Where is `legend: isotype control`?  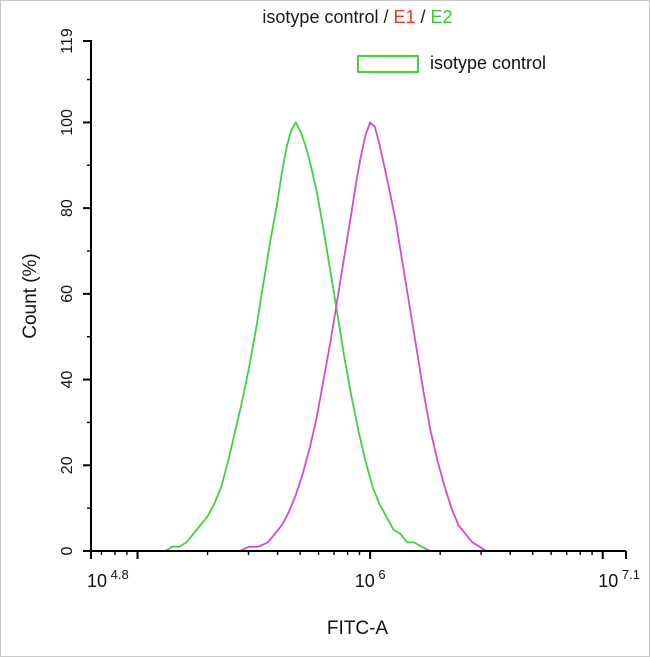 legend: isotype control is located at coordinates (451, 63).